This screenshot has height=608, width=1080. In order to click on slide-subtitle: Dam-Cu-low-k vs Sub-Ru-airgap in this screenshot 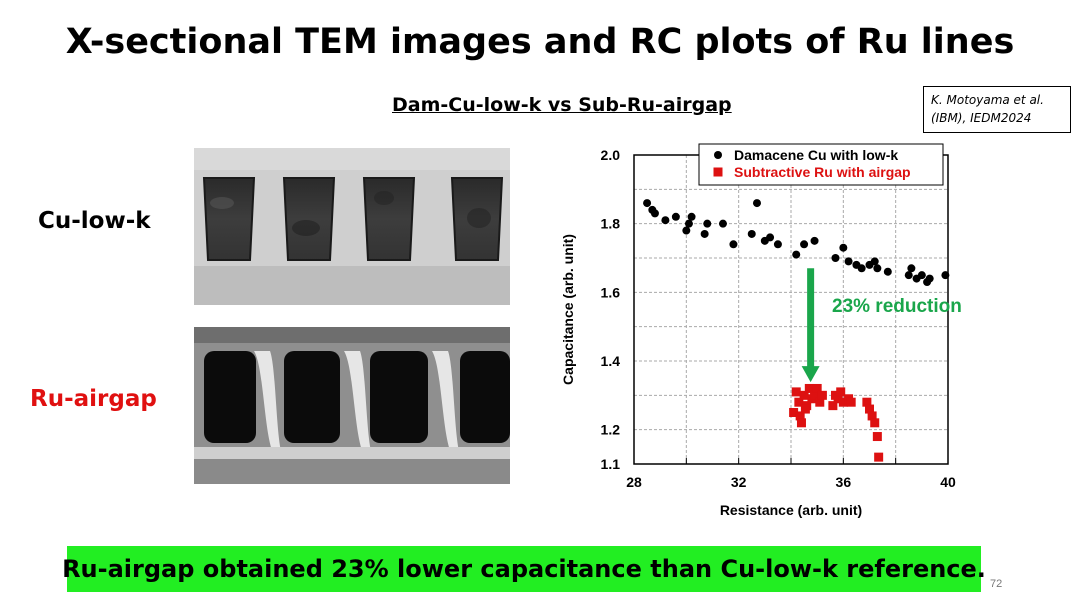, I will do `click(562, 105)`.